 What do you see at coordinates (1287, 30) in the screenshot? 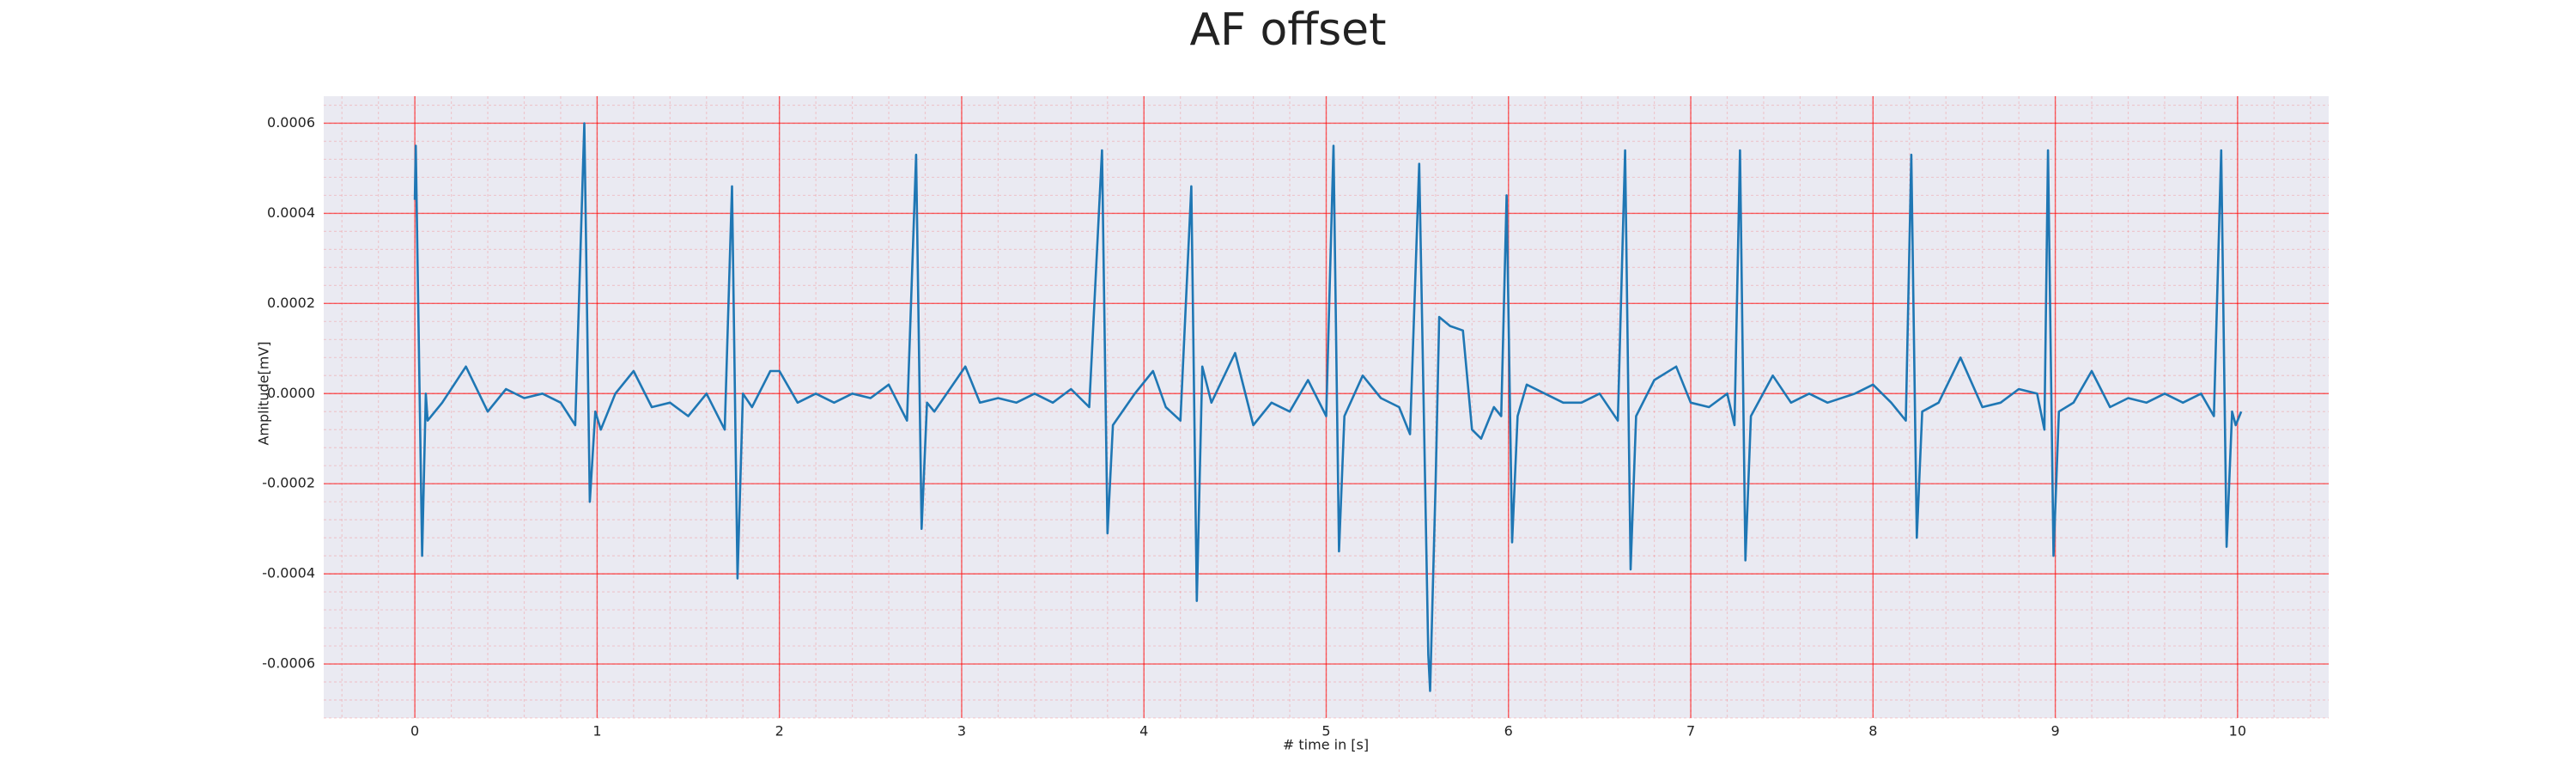
I see `chart-title: AF offset` at bounding box center [1287, 30].